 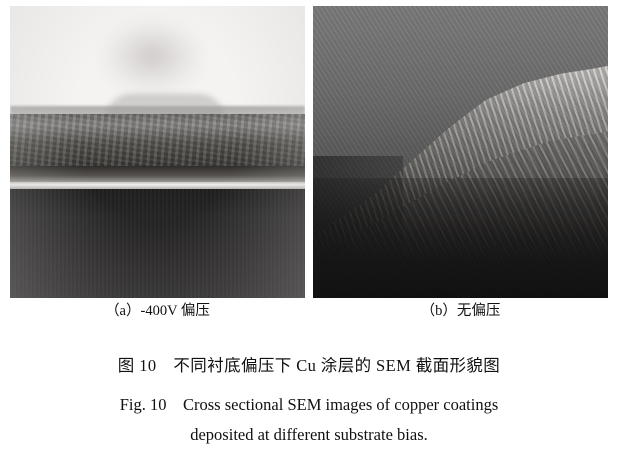 What do you see at coordinates (157, 185) in the screenshot?
I see `interface-bright-line` at bounding box center [157, 185].